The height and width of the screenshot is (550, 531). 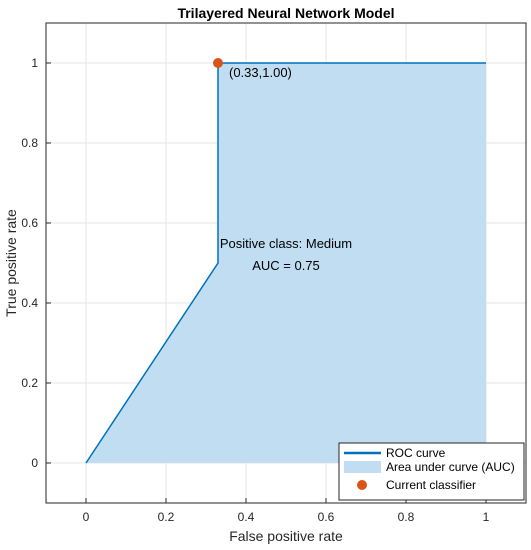 I want to click on y-tick-label: 0.8, so click(x=29, y=143).